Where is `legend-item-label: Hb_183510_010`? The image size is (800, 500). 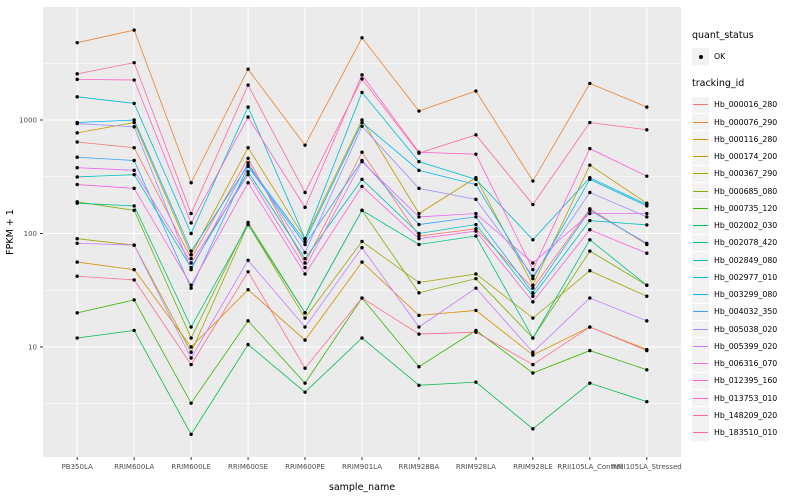
legend-item-label: Hb_183510_010 is located at coordinates (746, 433).